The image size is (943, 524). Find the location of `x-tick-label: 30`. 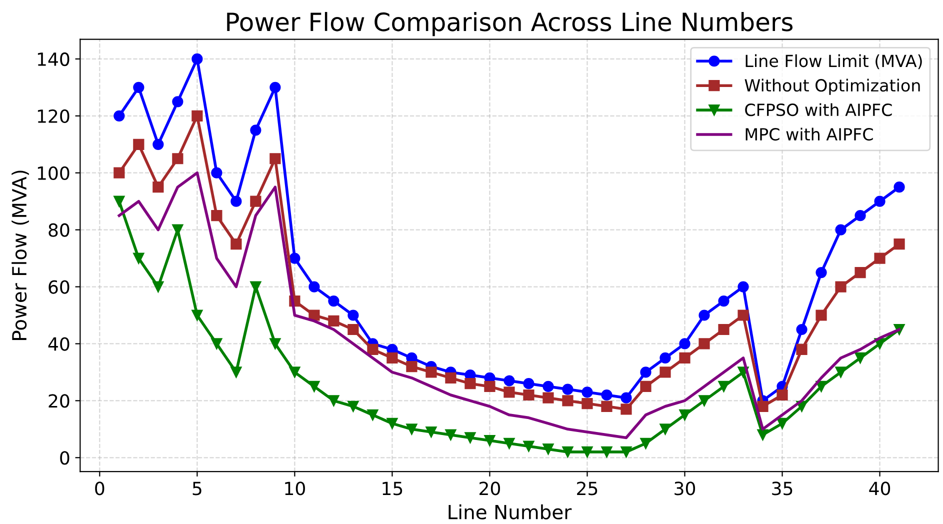

x-tick-label: 30 is located at coordinates (685, 489).